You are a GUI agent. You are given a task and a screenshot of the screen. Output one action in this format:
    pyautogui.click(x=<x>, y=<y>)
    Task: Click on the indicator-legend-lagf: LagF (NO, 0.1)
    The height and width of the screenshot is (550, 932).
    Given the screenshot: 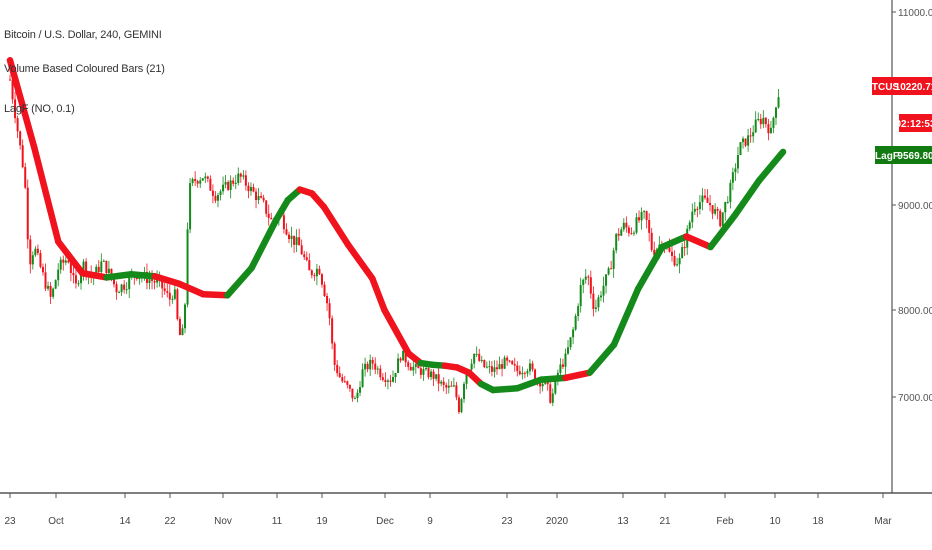 What is the action you would take?
    pyautogui.click(x=39, y=109)
    